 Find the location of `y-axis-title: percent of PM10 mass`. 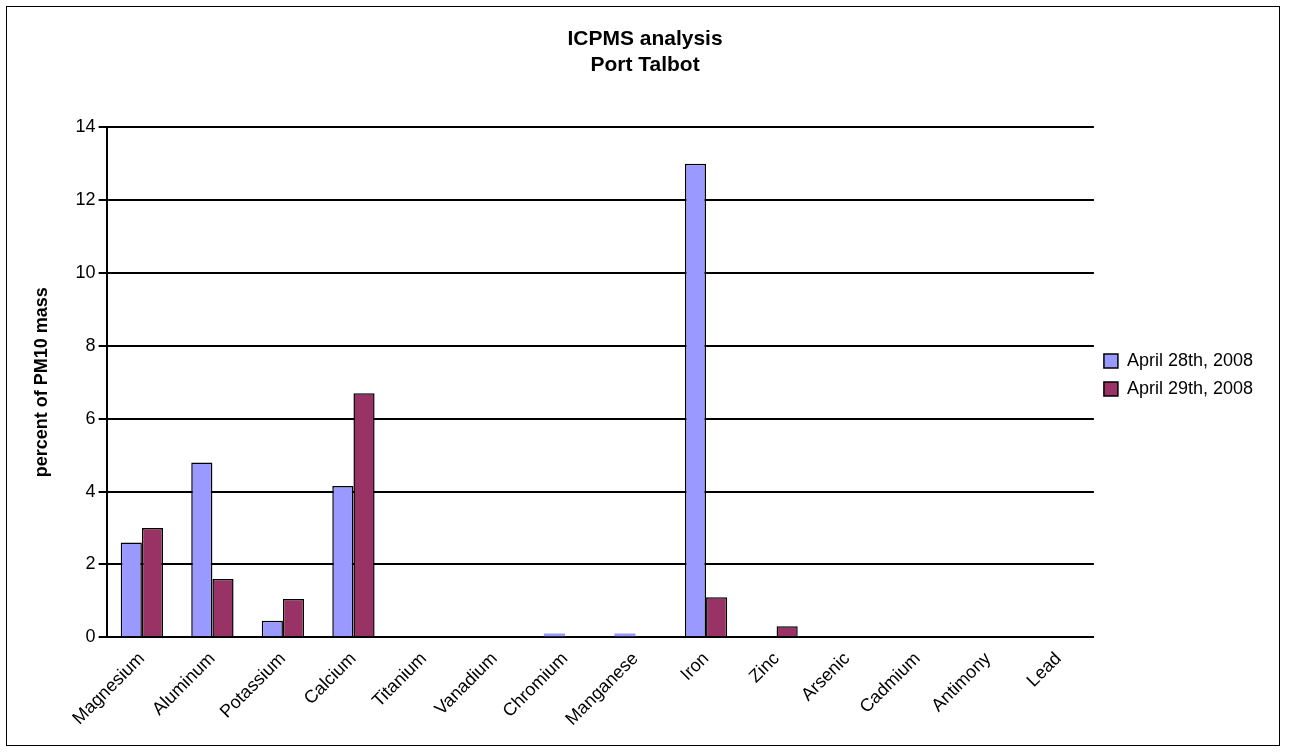

y-axis-title: percent of PM10 mass is located at coordinates (40, 382).